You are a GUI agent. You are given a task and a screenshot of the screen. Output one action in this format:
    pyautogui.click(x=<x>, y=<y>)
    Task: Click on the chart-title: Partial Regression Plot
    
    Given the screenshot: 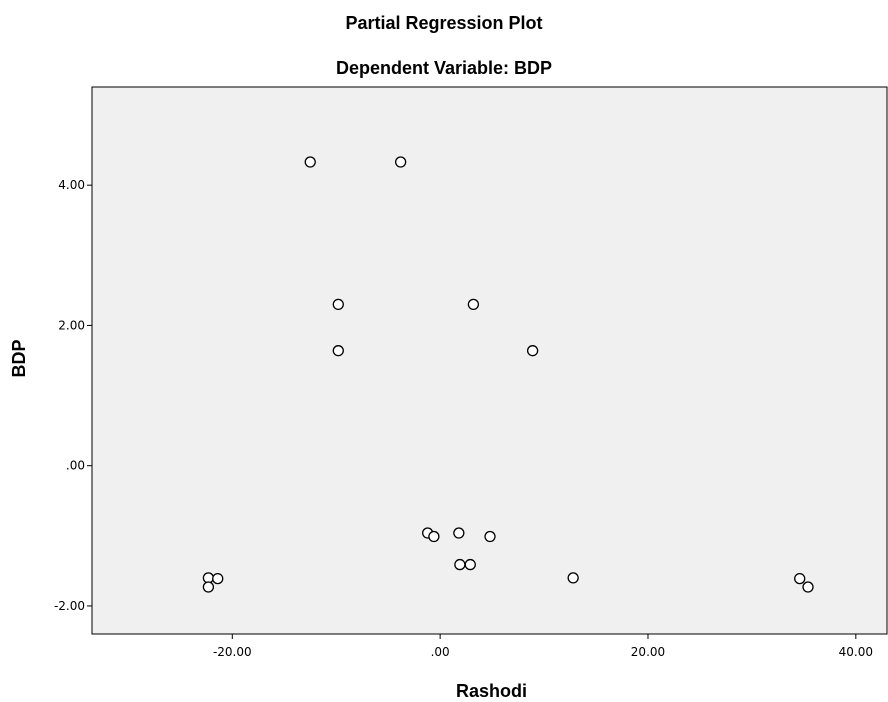 What is the action you would take?
    pyautogui.click(x=444, y=23)
    